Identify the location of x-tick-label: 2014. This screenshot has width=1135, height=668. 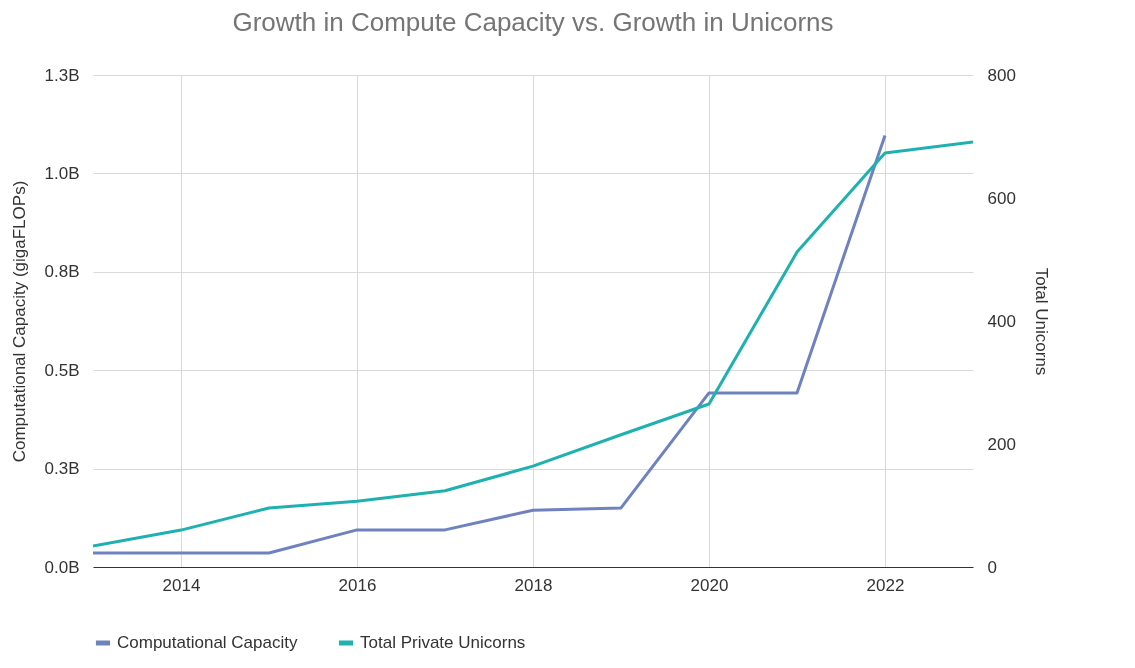
(181, 585).